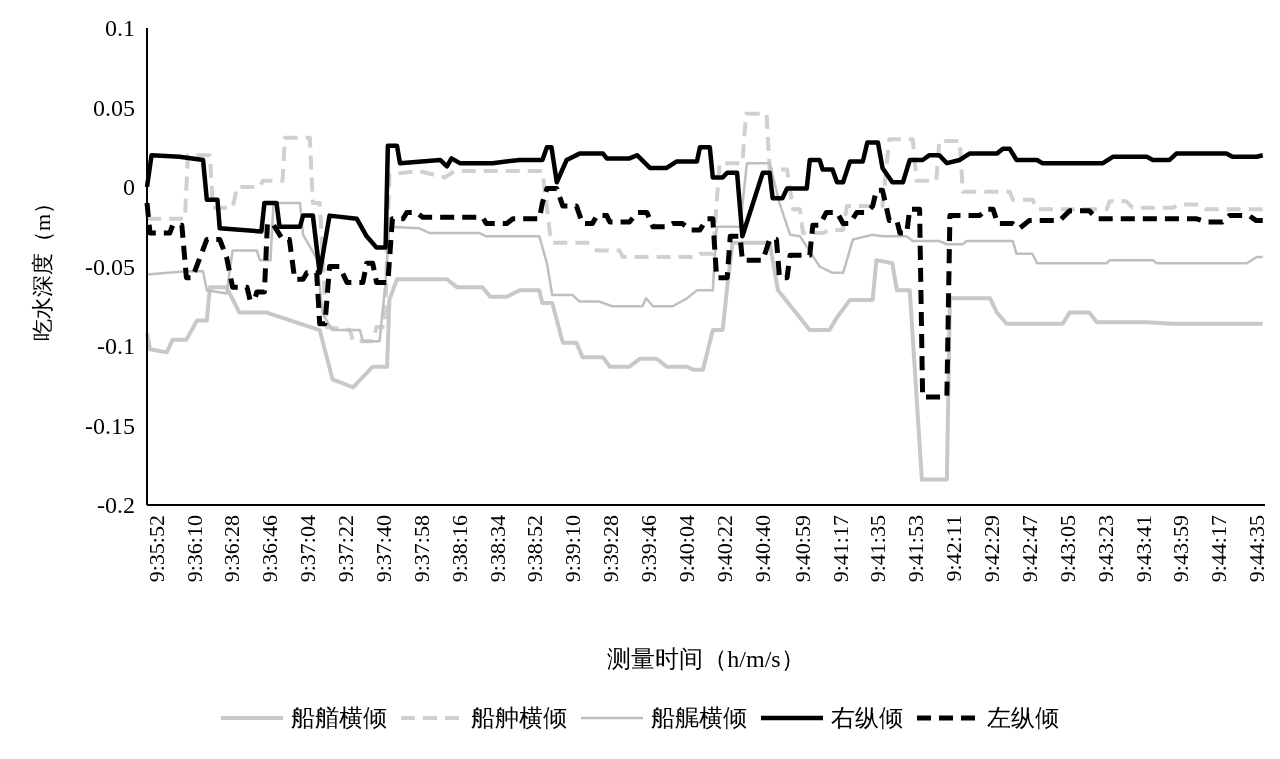 Image resolution: width=1280 pixels, height=759 pixels. Describe the element at coordinates (706, 659) in the screenshot. I see `x-axis-title: 测量时间（h/m/s）` at that location.